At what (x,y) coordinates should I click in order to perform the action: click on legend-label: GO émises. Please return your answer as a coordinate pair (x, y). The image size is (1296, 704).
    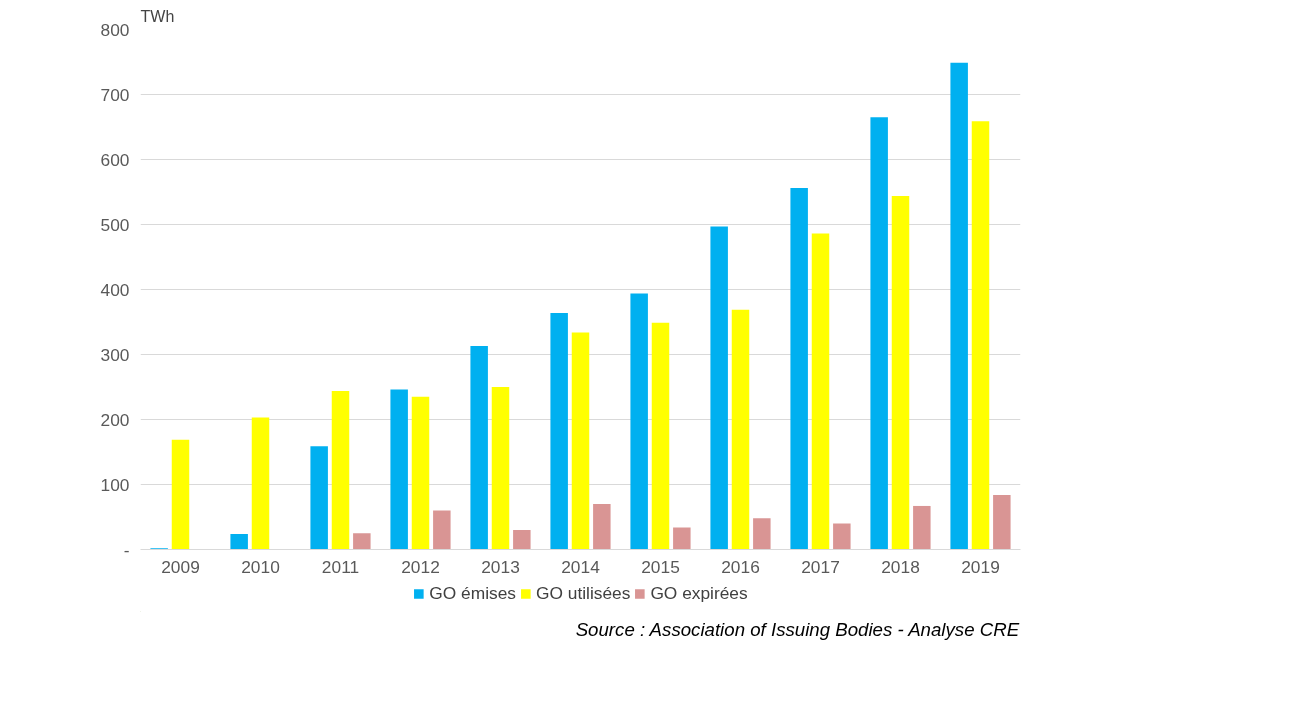
    Looking at the image, I should click on (473, 593).